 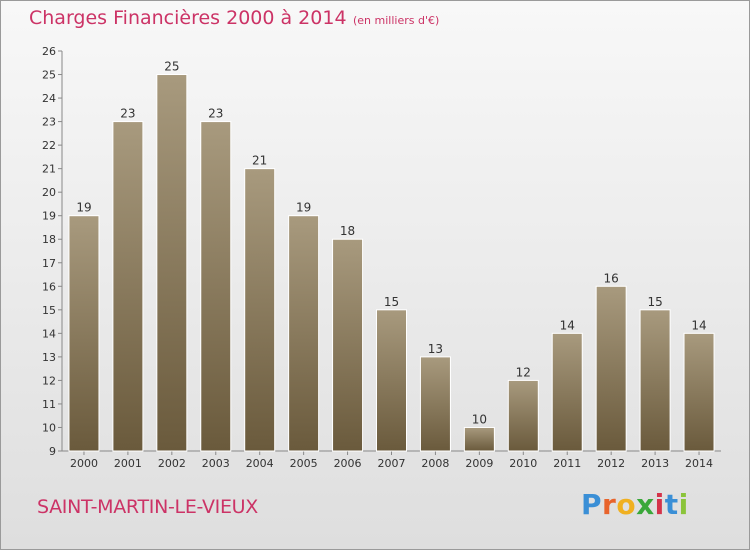 I want to click on bar-2010, so click(x=523, y=415).